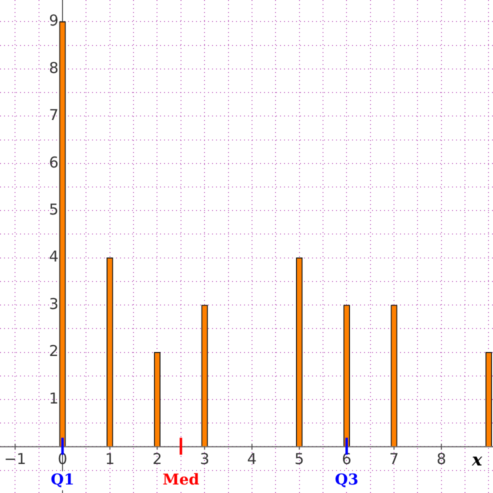  What do you see at coordinates (53, 257) in the screenshot?
I see `y-tick-label: 4` at bounding box center [53, 257].